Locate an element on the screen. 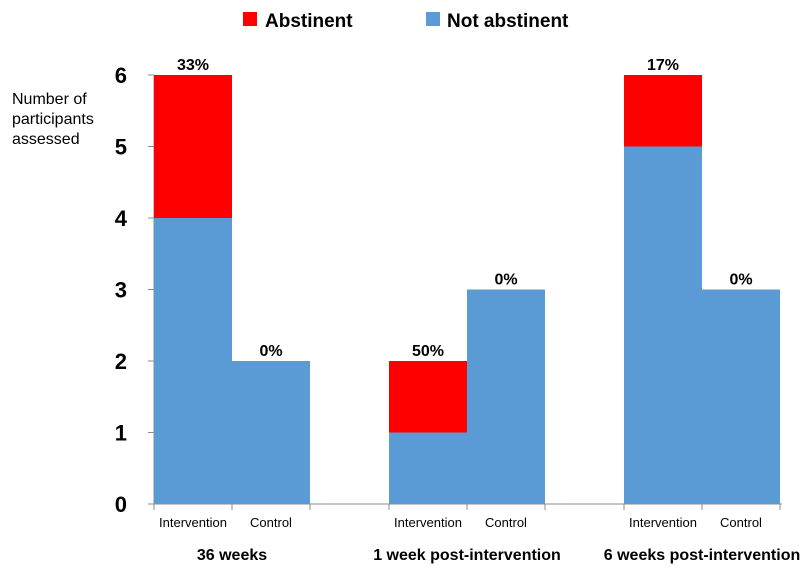 The image size is (800, 579). legend-swatch-abstinent is located at coordinates (250, 19).